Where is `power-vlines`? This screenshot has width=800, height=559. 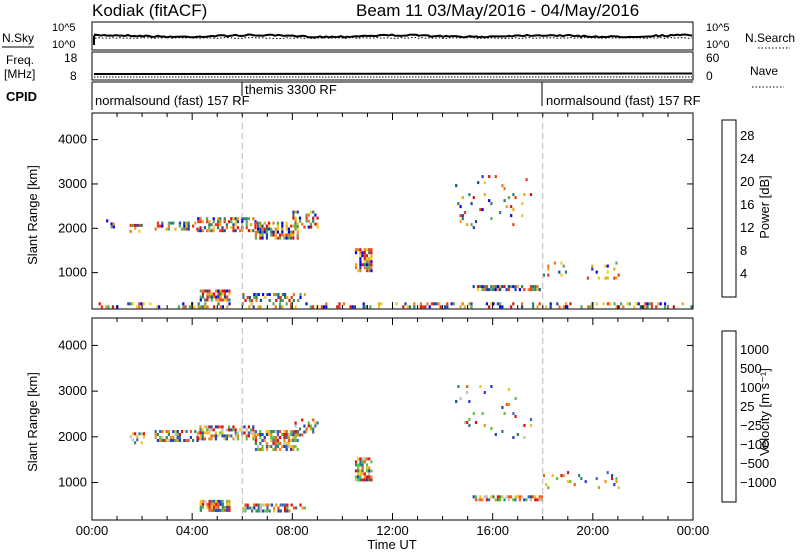 power-vlines is located at coordinates (392, 211).